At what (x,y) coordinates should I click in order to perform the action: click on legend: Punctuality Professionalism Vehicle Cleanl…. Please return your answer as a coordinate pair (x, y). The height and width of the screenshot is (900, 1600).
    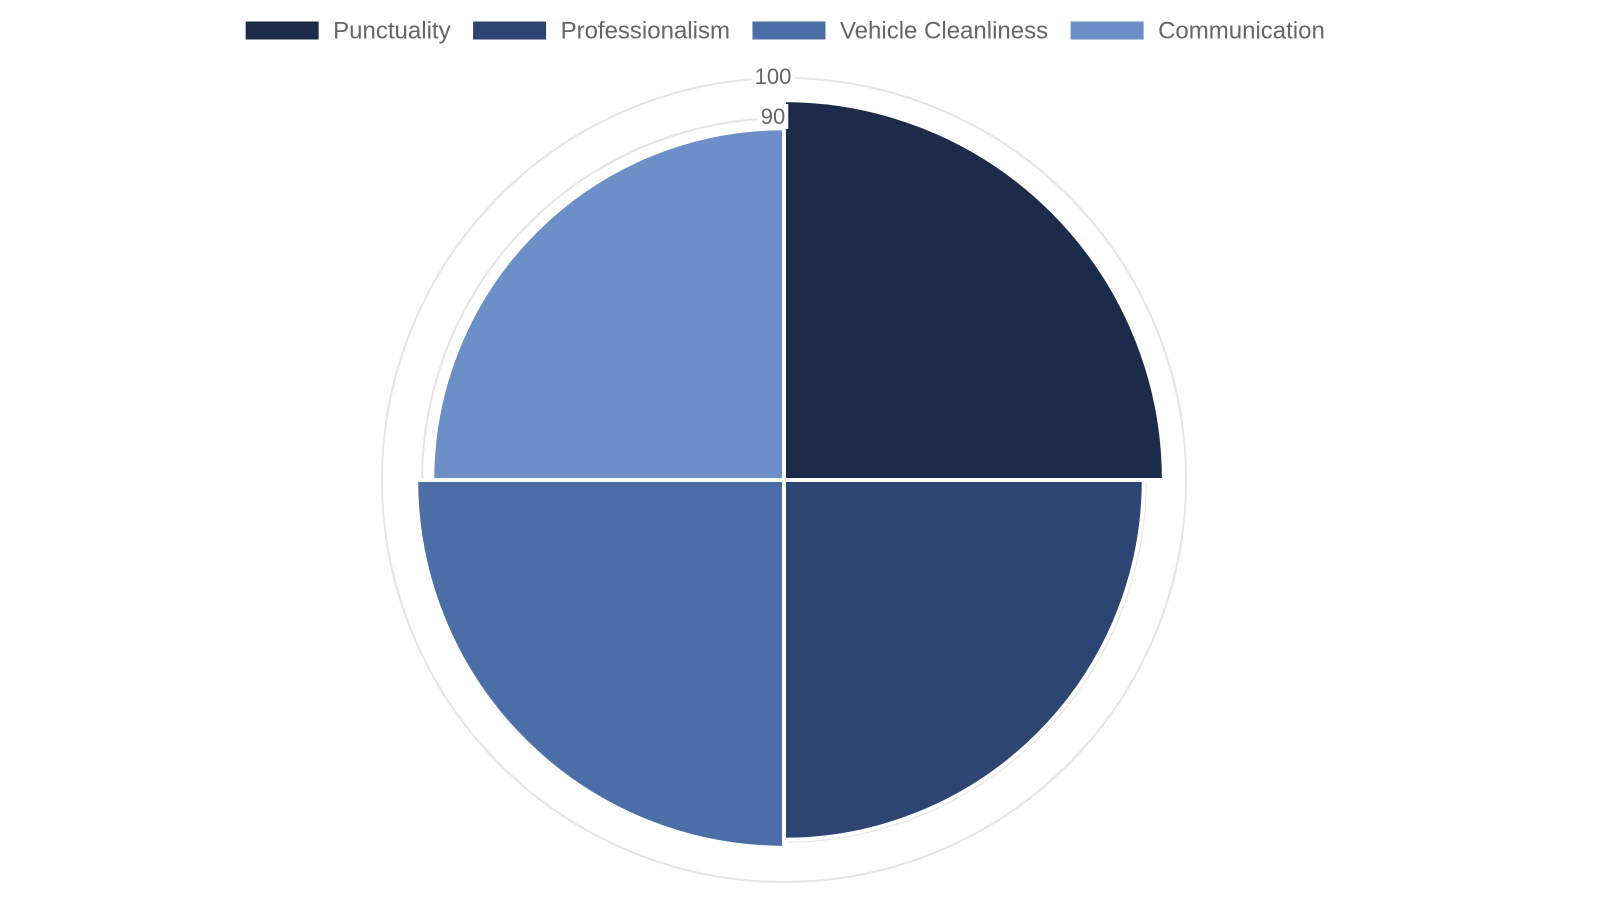
    Looking at the image, I should click on (784, 30).